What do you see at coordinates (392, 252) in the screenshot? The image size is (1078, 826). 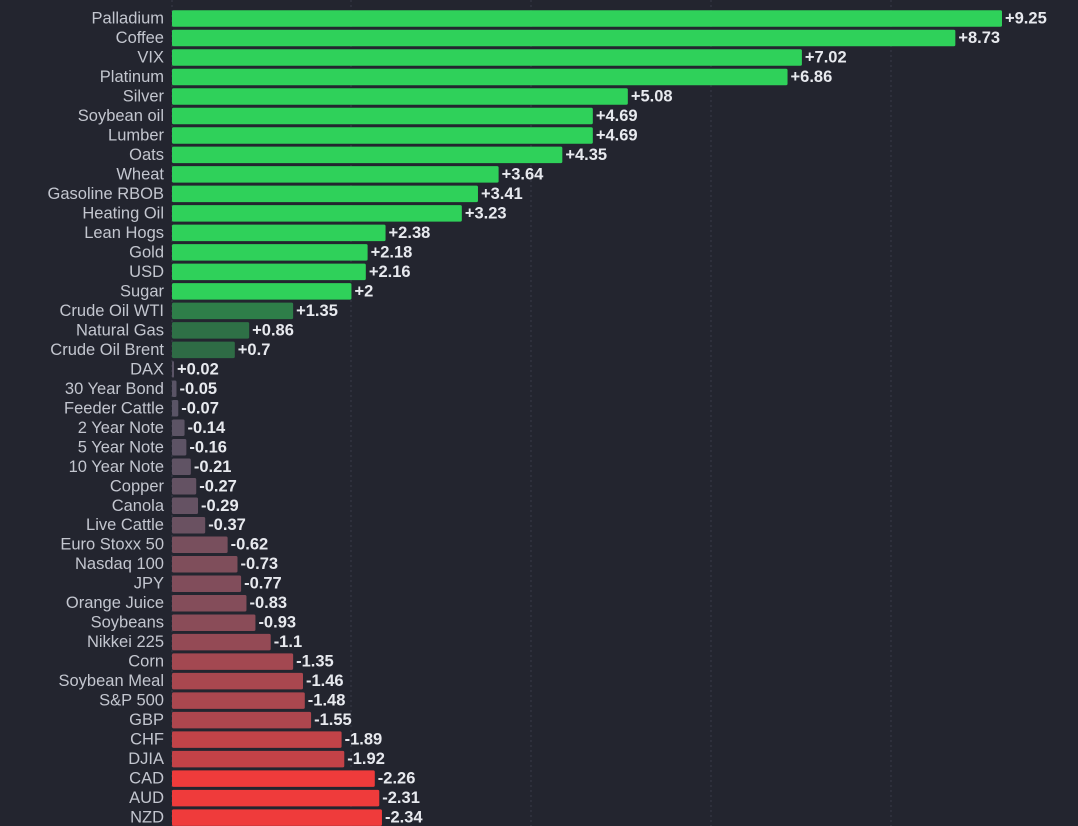 I see `value-label: +2.18` at bounding box center [392, 252].